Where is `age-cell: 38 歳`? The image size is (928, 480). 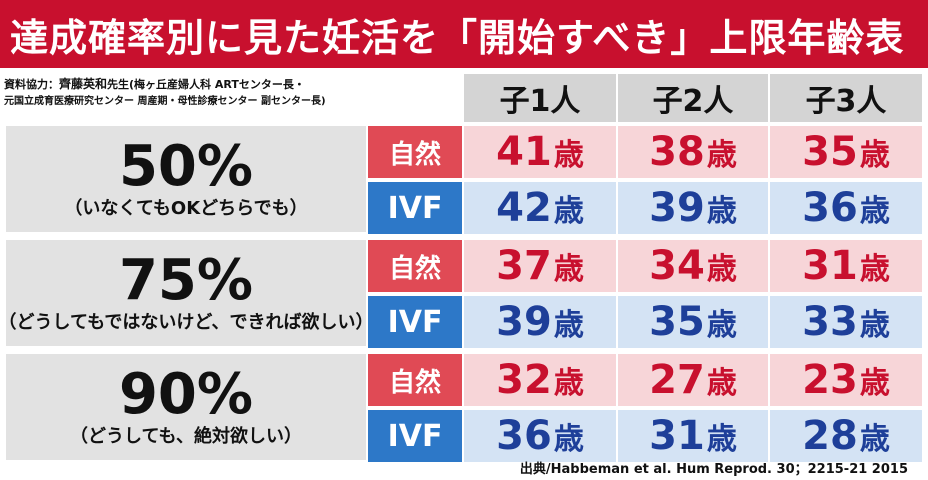 age-cell: 38 歳 is located at coordinates (693, 152).